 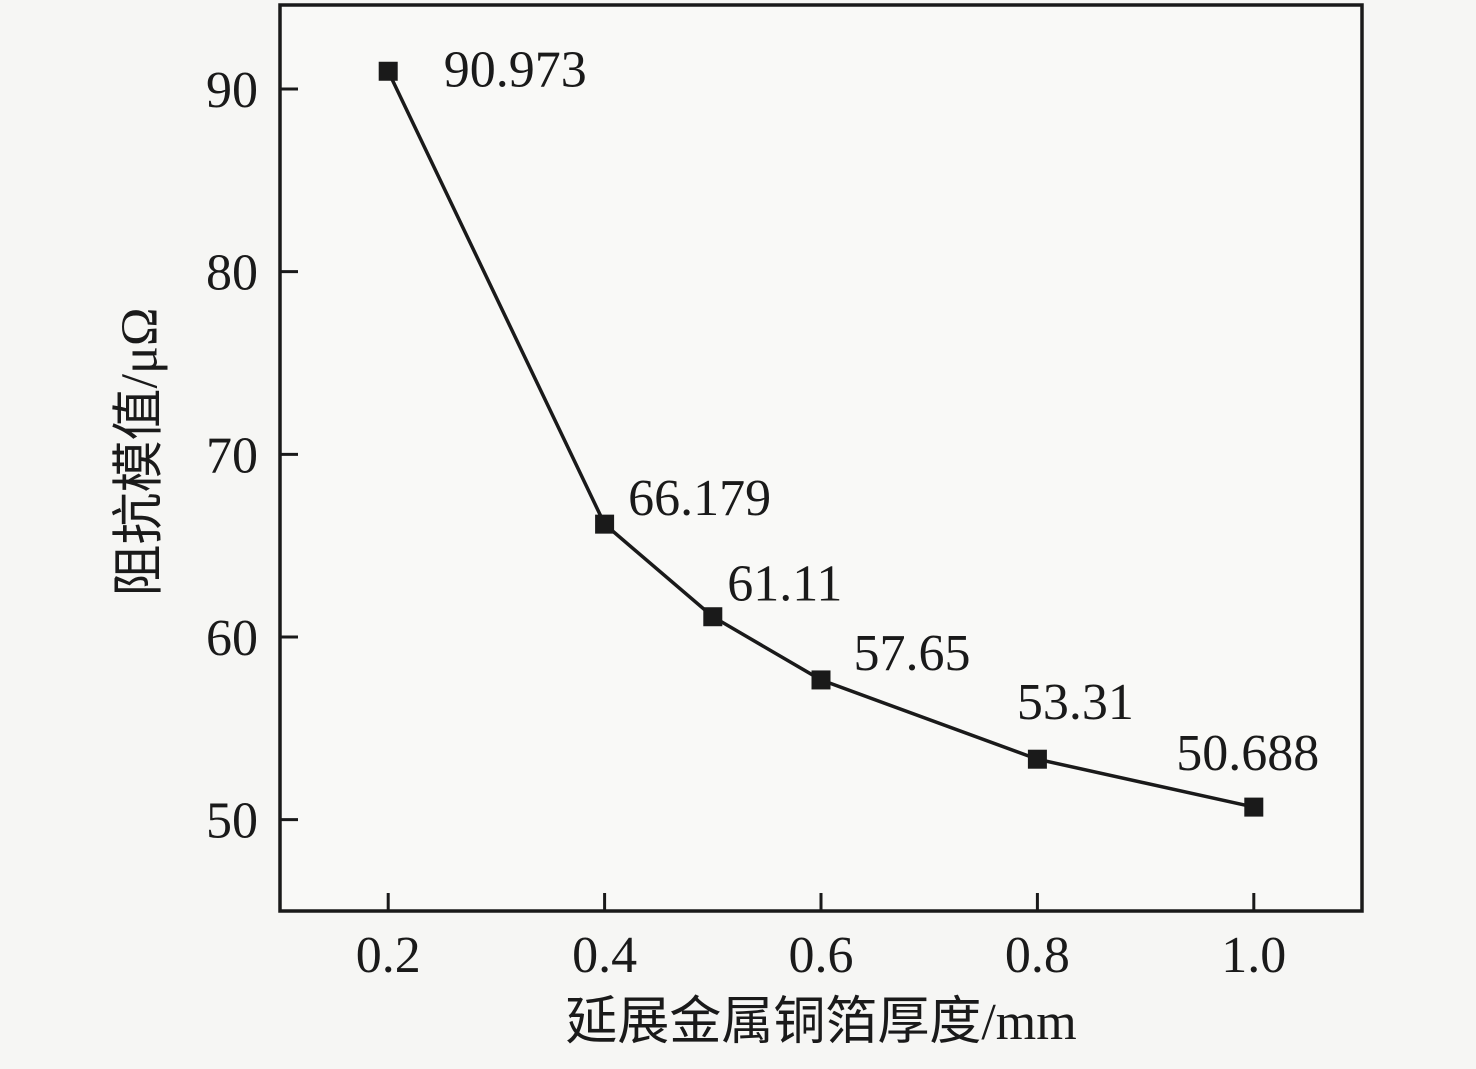 What do you see at coordinates (604, 955) in the screenshot?
I see `x-tick-label: 0.4` at bounding box center [604, 955].